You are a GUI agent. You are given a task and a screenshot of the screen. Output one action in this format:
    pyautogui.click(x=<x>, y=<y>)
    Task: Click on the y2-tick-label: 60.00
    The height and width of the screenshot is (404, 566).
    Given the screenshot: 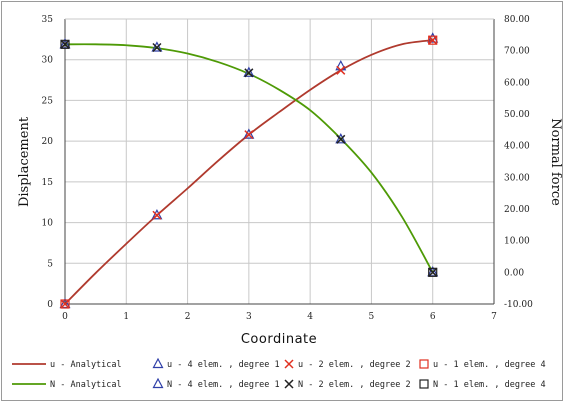 What is the action you would take?
    pyautogui.click(x=517, y=83)
    